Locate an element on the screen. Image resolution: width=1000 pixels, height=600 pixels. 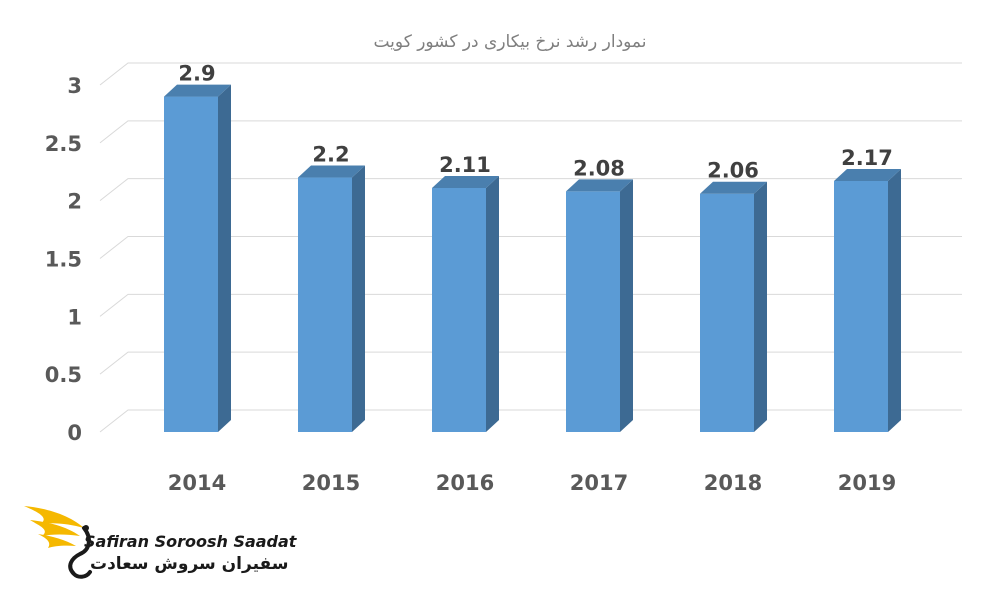
x-tick-label-2018: 2018 is located at coordinates (733, 483).